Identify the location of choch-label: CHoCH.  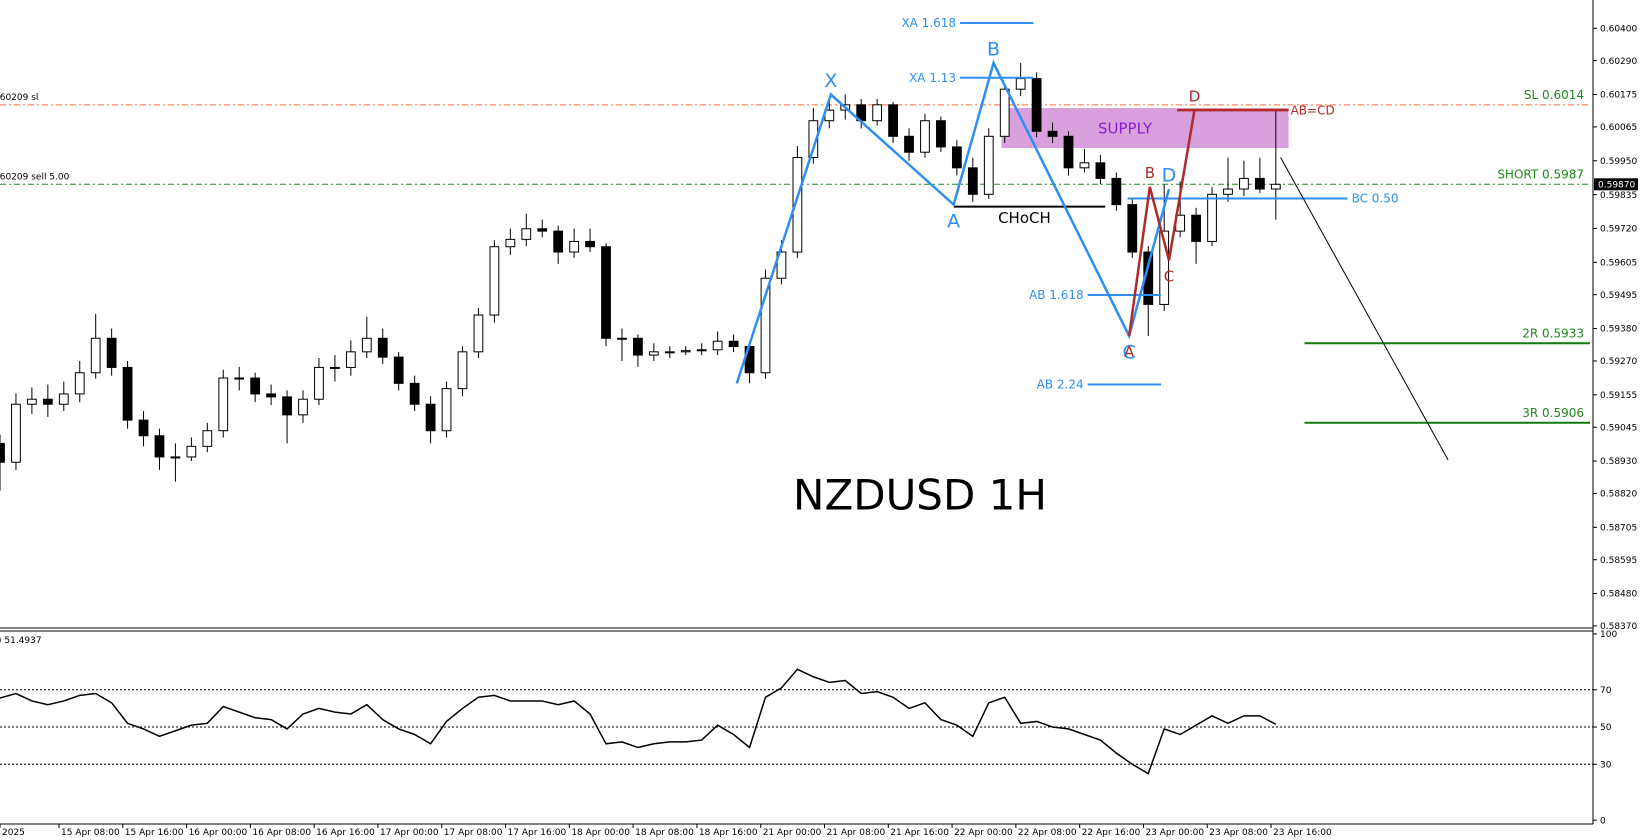
(1024, 218).